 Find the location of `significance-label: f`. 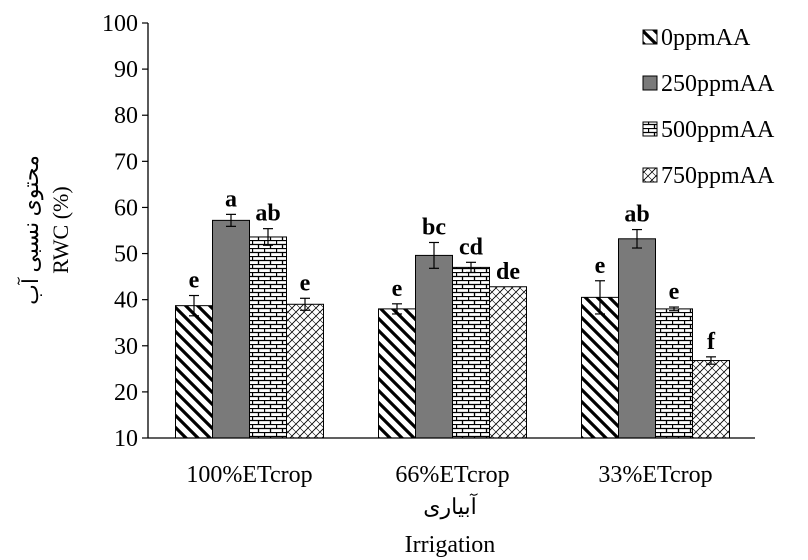

significance-label: f is located at coordinates (711, 342).